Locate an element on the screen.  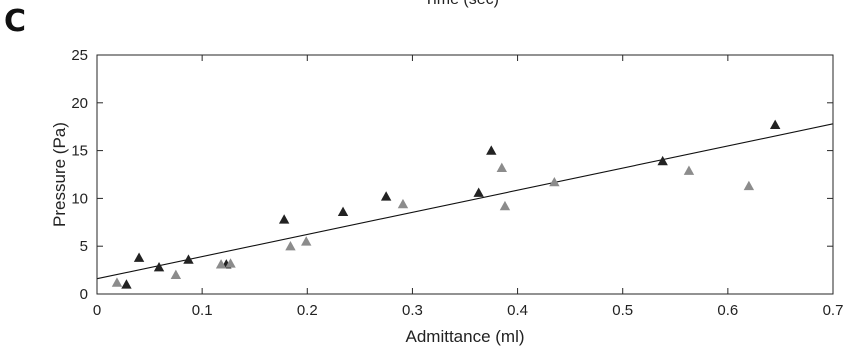
x-tick-label: 0.7 is located at coordinates (833, 310).